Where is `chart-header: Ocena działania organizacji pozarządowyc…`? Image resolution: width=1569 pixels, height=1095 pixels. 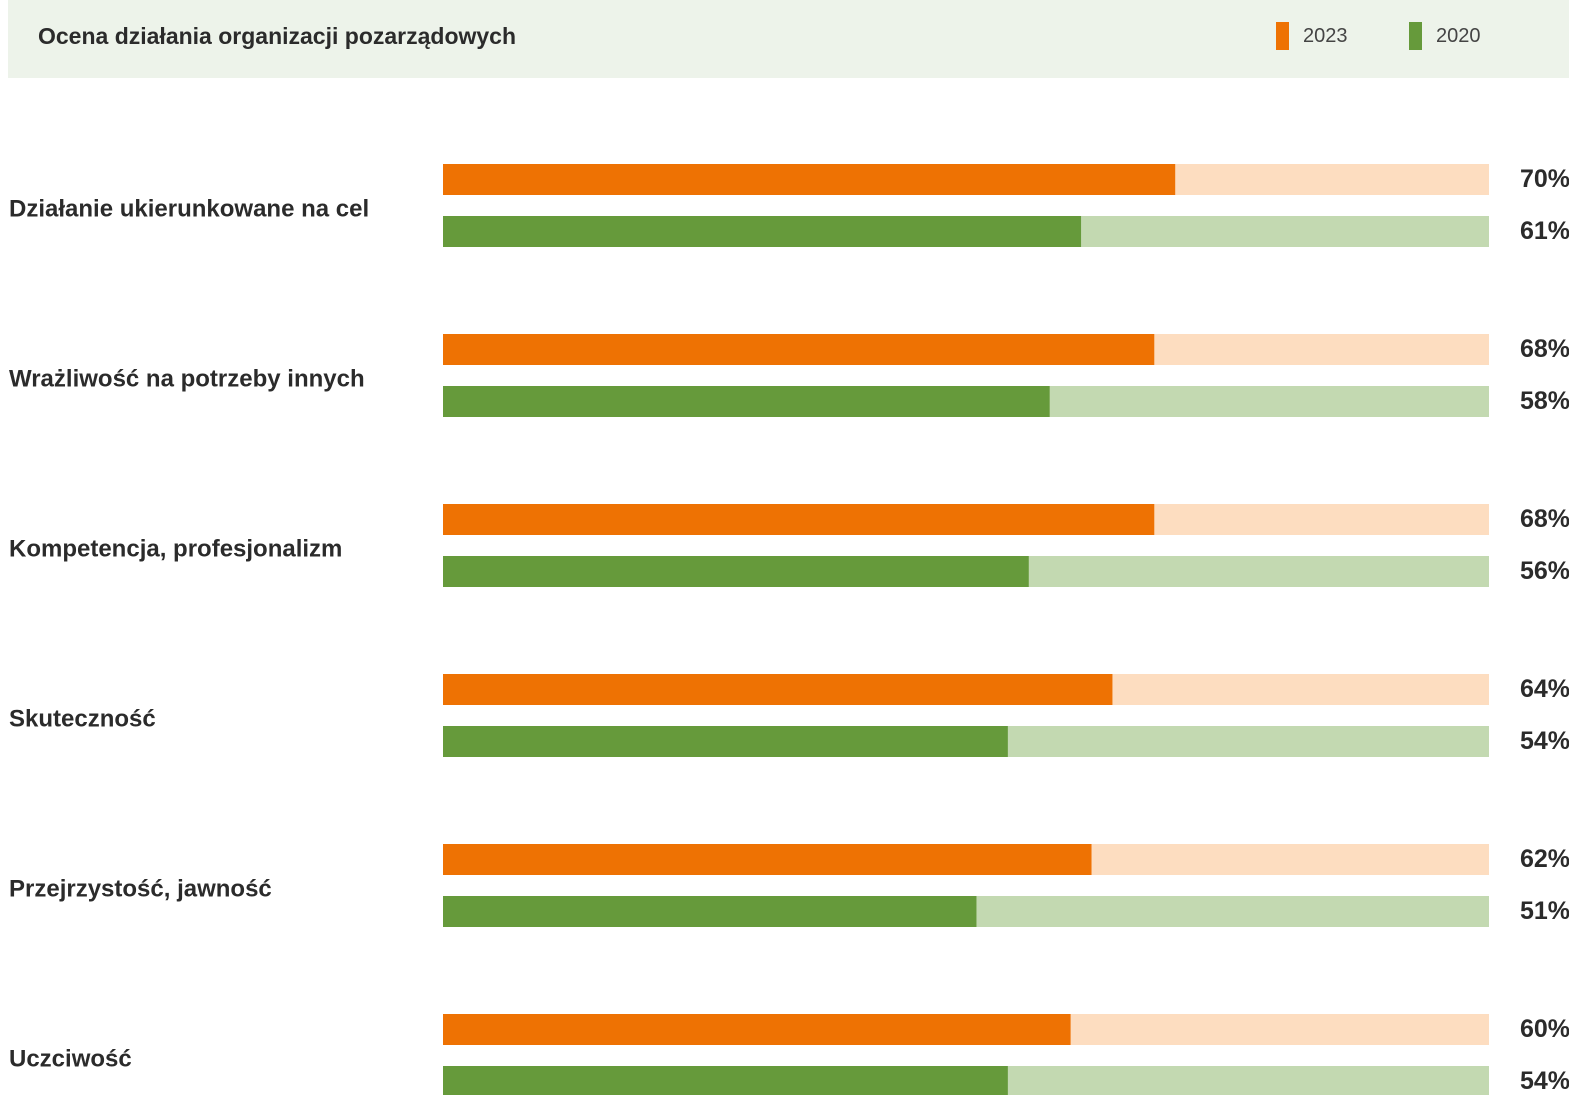
chart-header: Ocena działania organizacji pozarządowyc… is located at coordinates (788, 39).